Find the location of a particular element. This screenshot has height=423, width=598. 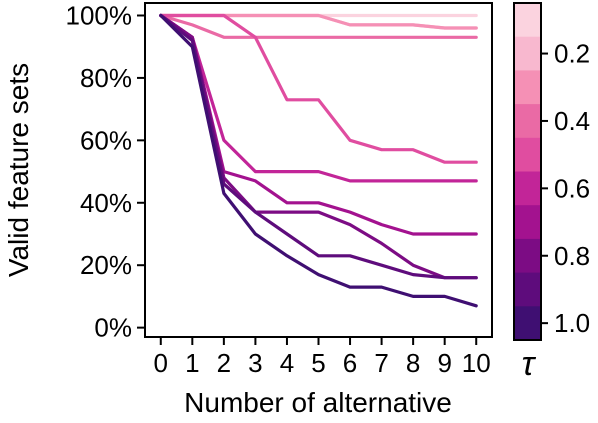

x-tick-label: 5 is located at coordinates (318, 363).